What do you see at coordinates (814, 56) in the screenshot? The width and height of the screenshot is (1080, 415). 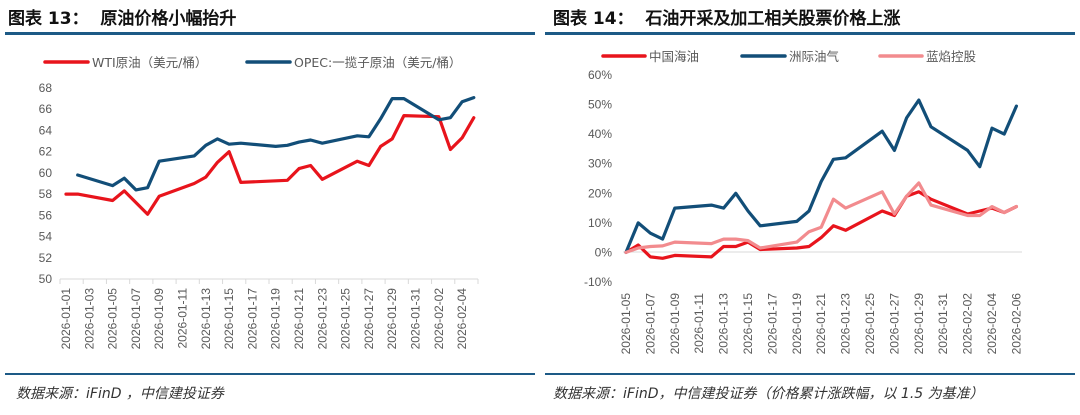 I see `legend-label: 洲际油气` at bounding box center [814, 56].